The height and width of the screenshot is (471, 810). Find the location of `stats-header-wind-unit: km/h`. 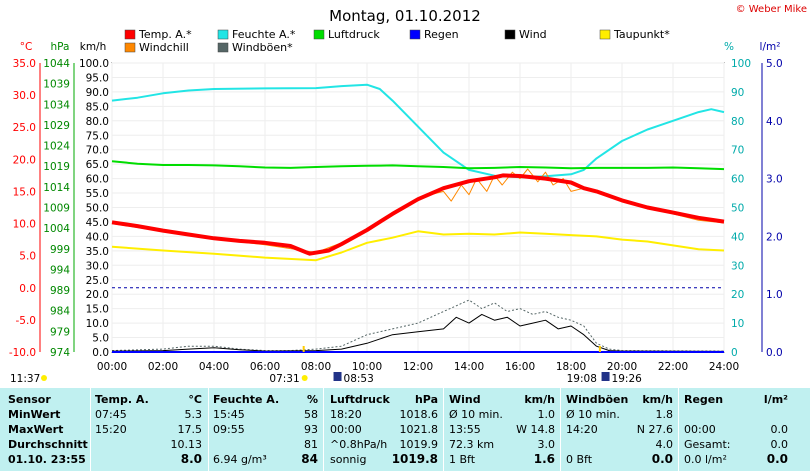

stats-header-wind-unit: km/h is located at coordinates (539, 399).